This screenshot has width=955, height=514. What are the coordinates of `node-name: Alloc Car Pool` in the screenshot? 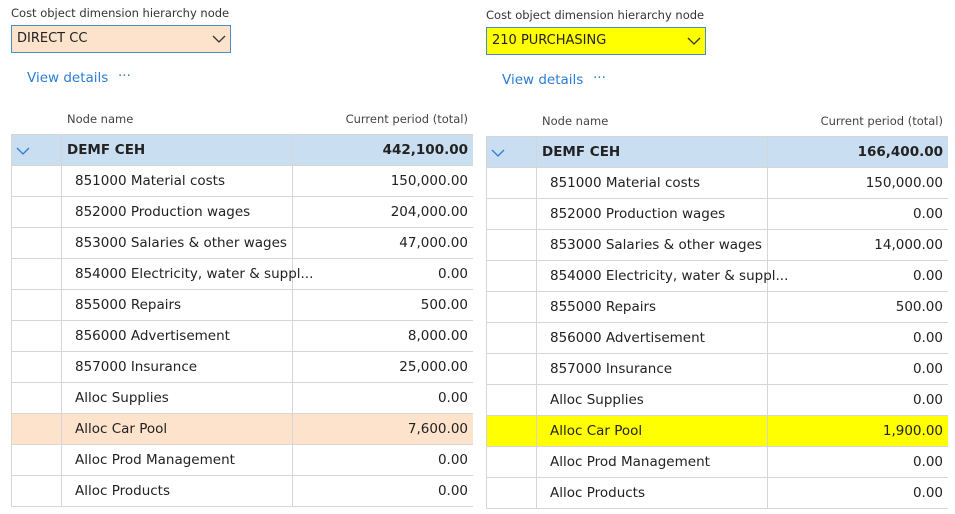 It's located at (121, 429).